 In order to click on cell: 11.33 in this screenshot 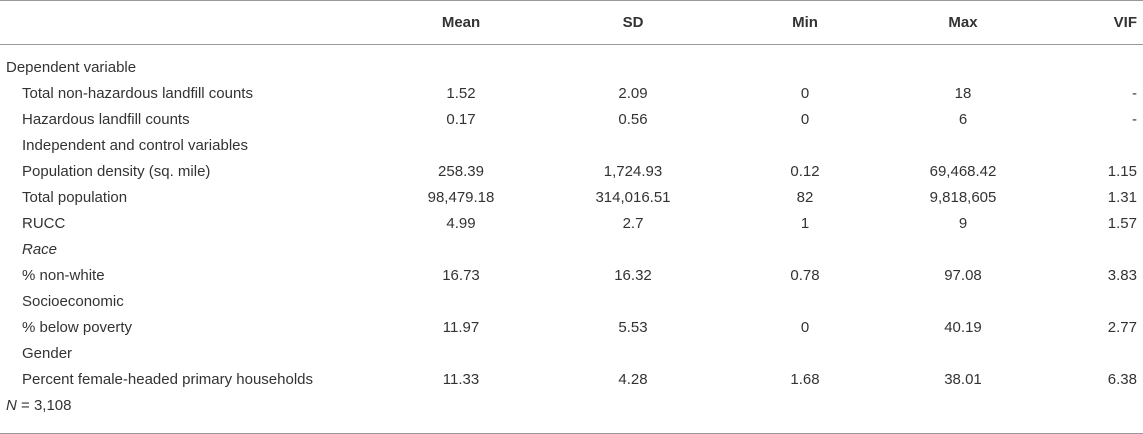, I will do `click(461, 379)`.